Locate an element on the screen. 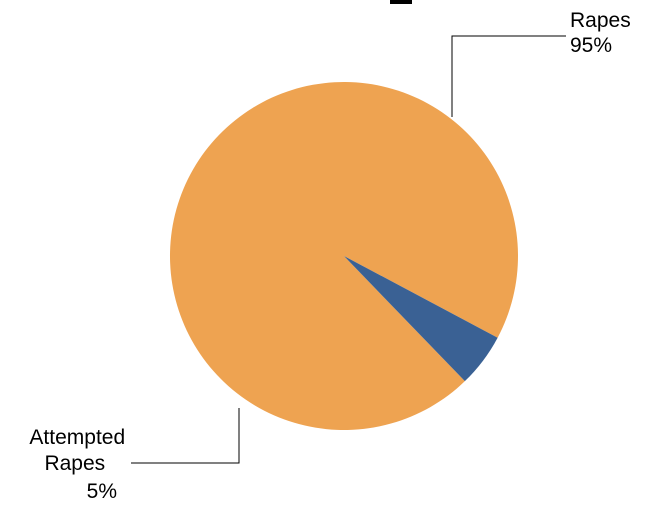 The height and width of the screenshot is (506, 656). data-label-attempted-name-line1: Attempted is located at coordinates (77, 437).